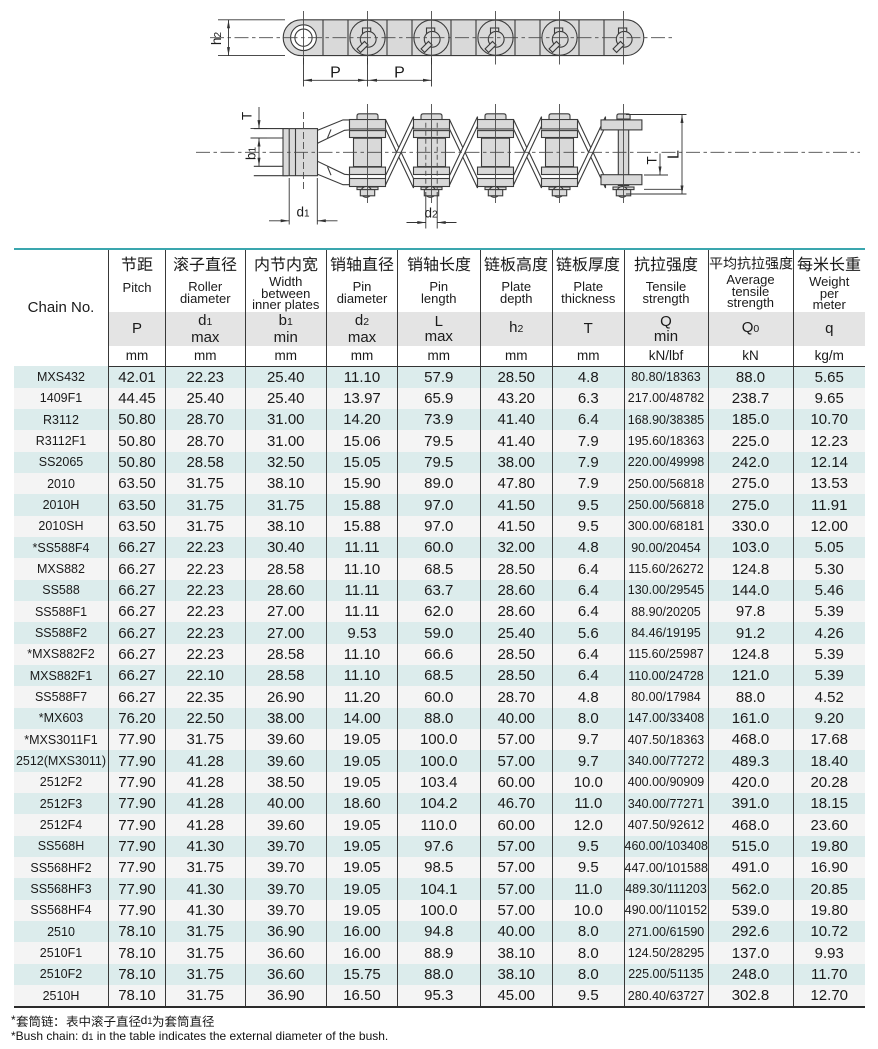  I want to click on svg-text: b1, so click(251, 153).